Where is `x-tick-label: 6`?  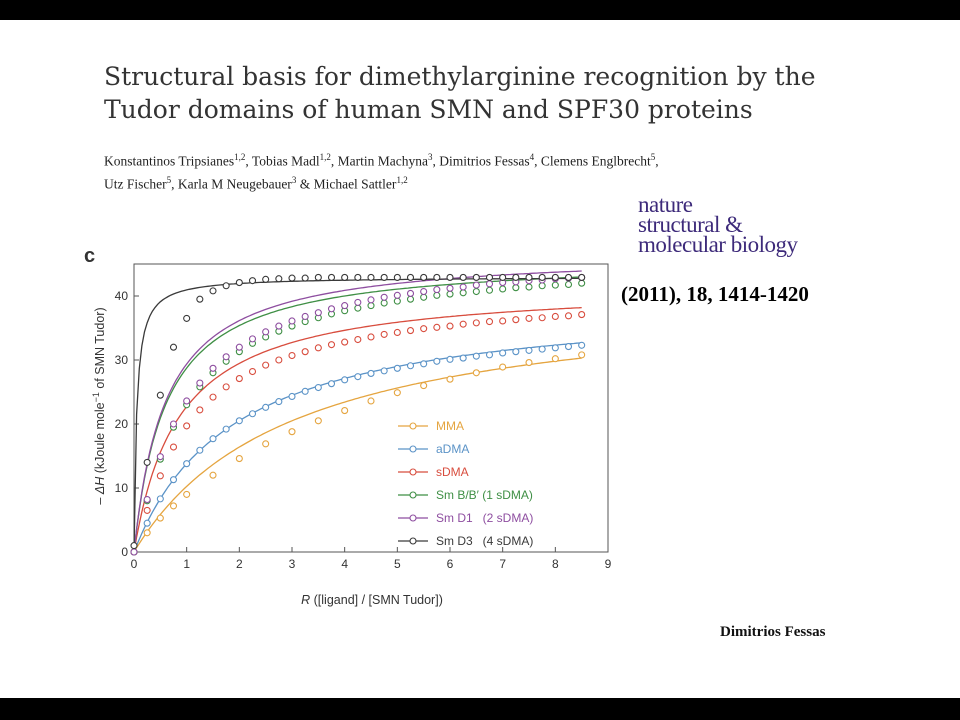
x-tick-label: 6 is located at coordinates (450, 564).